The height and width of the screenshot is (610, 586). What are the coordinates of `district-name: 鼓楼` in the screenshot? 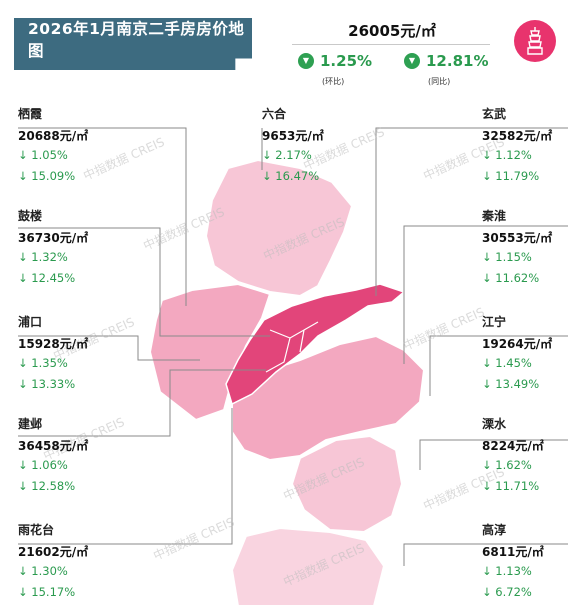 It's located at (30, 216).